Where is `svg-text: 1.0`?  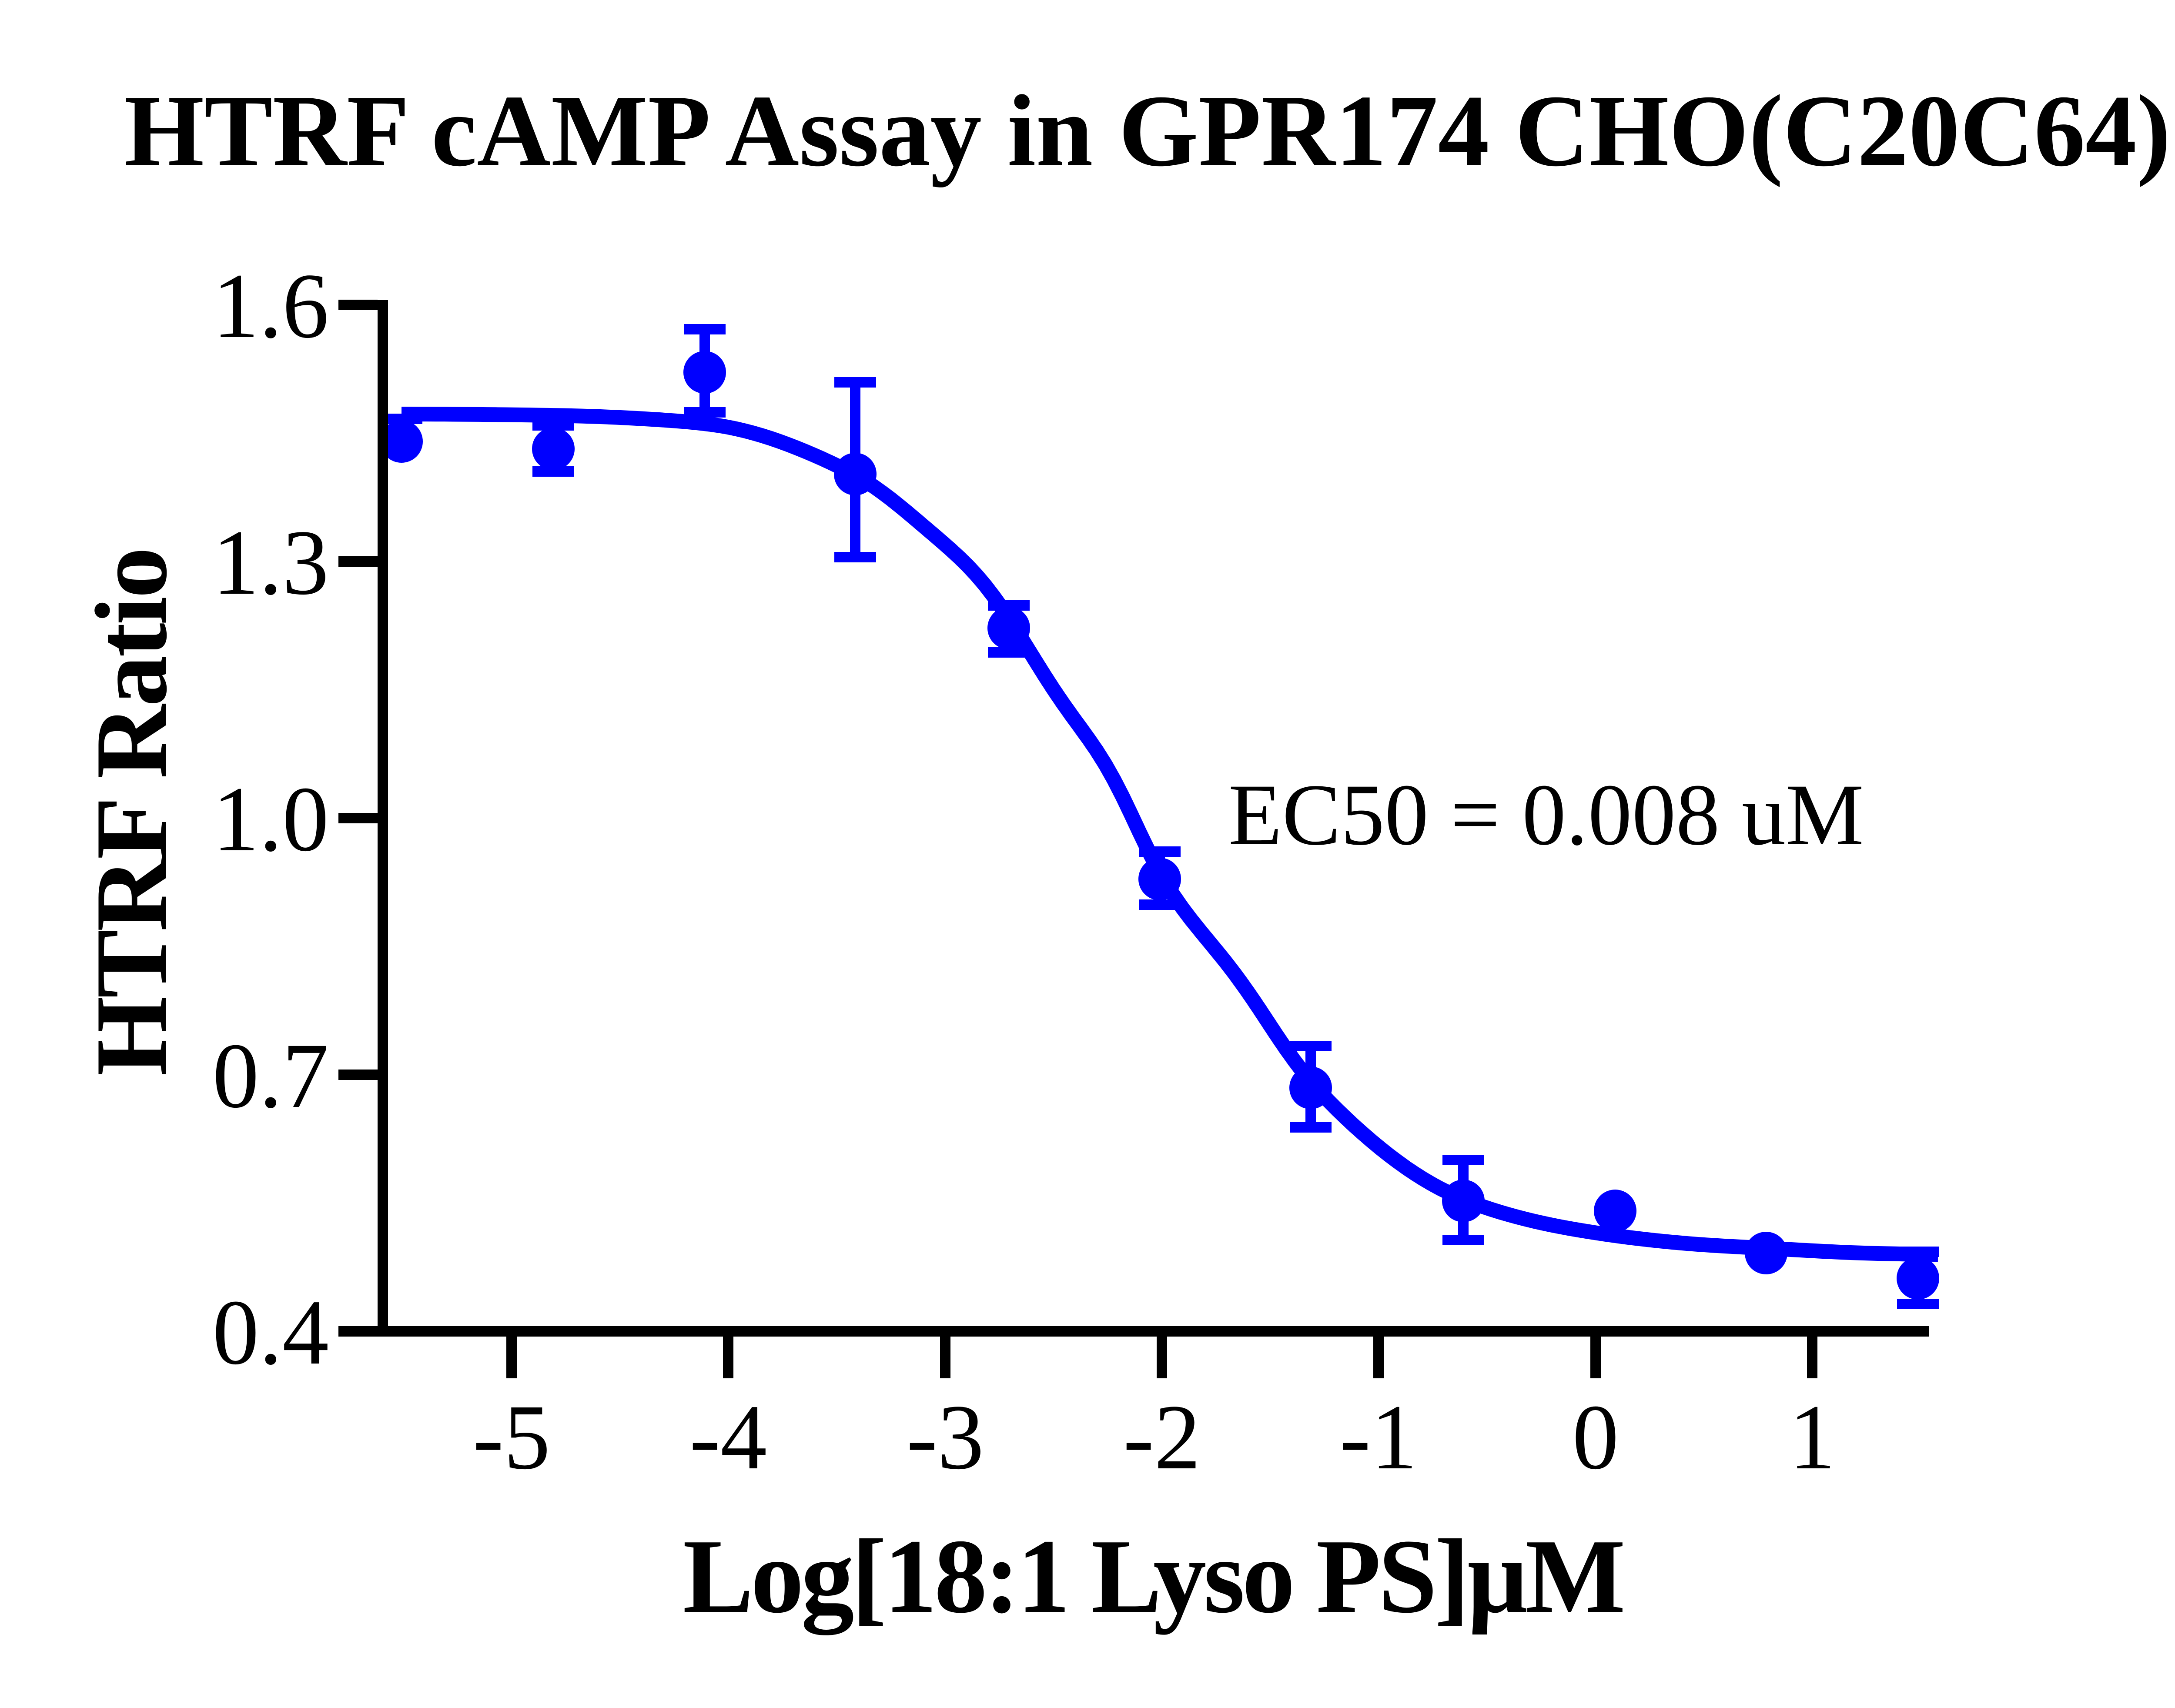
svg-text: 1.0 is located at coordinates (271, 819).